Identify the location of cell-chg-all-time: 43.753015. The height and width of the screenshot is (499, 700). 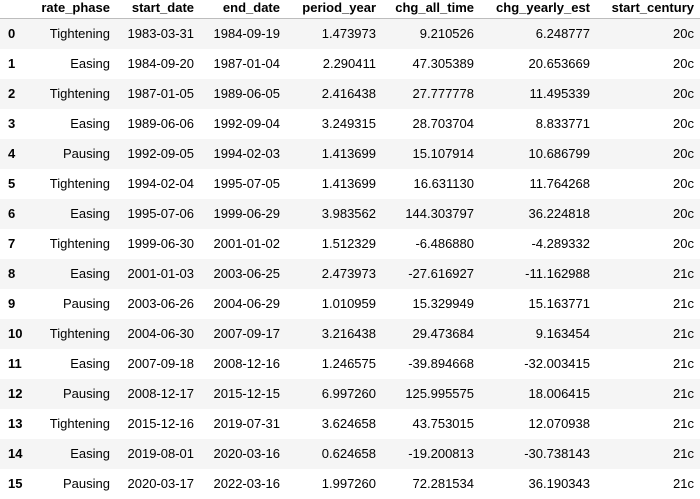
(443, 423).